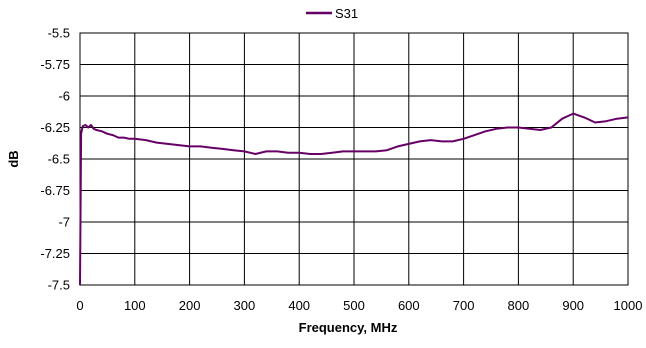 This screenshot has width=646, height=348. I want to click on y-tick-label: -7.25, so click(55, 253).